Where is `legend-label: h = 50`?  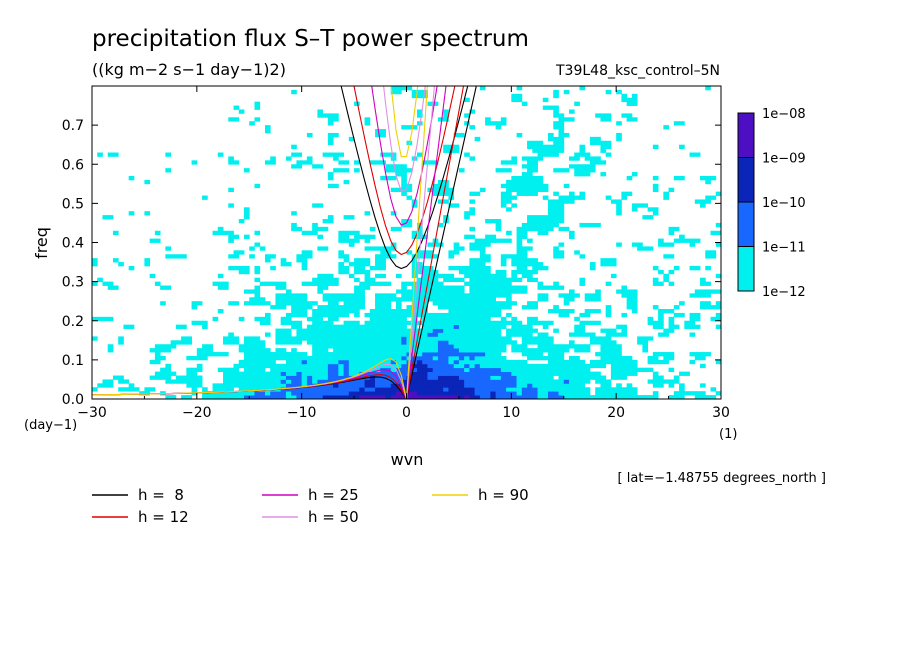
legend-label: h = 50 is located at coordinates (333, 517).